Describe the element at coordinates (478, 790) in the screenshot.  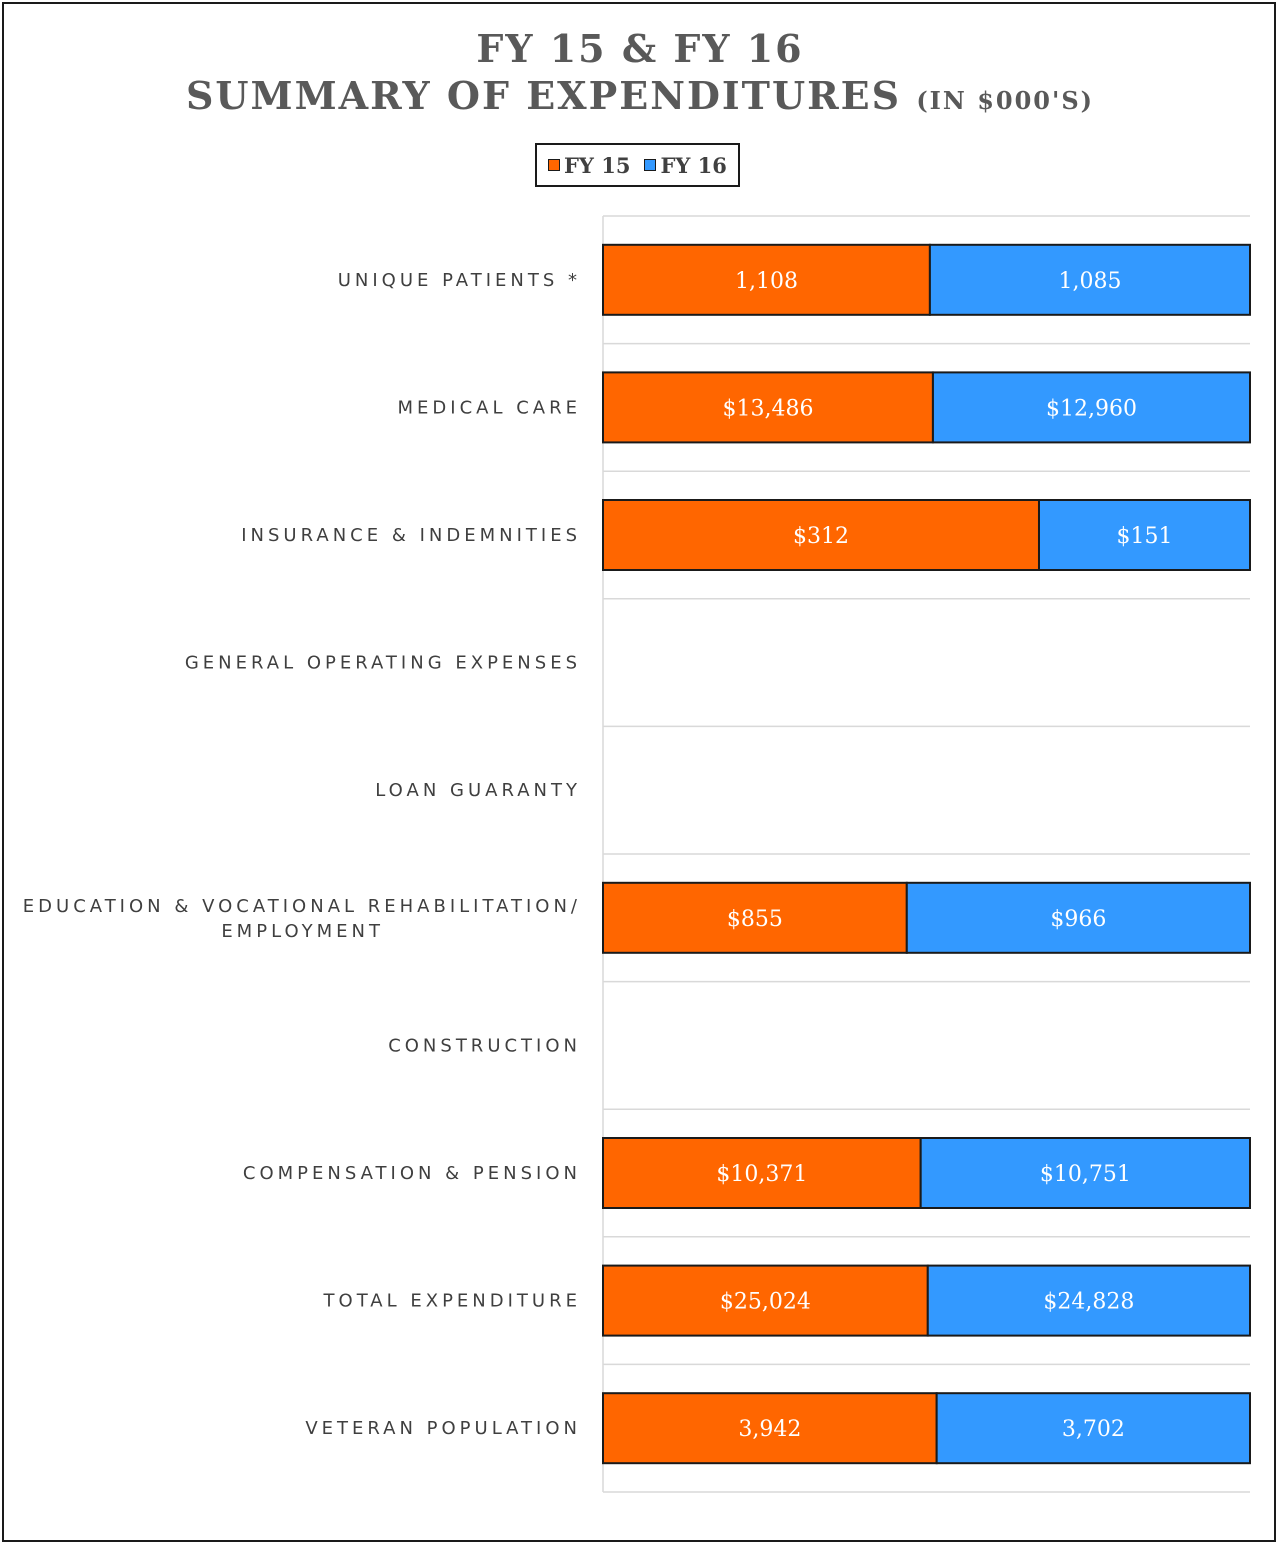
I see `category-label: LOAN GUARANTY` at that location.